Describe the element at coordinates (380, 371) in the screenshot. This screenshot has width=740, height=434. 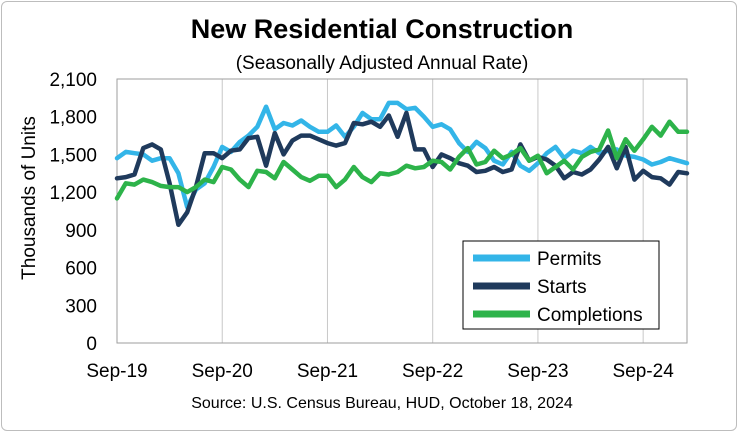
I see `x-tick-labels: Sep-19 Sep-20 Sep-21 Sep-22 Sep-23 Sep-24` at that location.